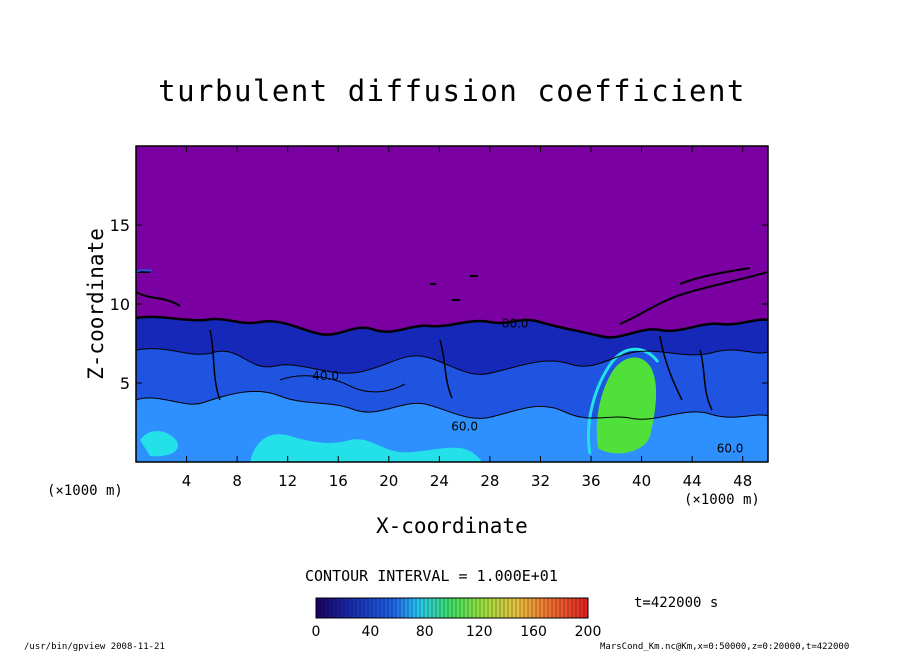 This screenshot has height=654, width=904. I want to click on x-tick-label: 28, so click(489, 481).